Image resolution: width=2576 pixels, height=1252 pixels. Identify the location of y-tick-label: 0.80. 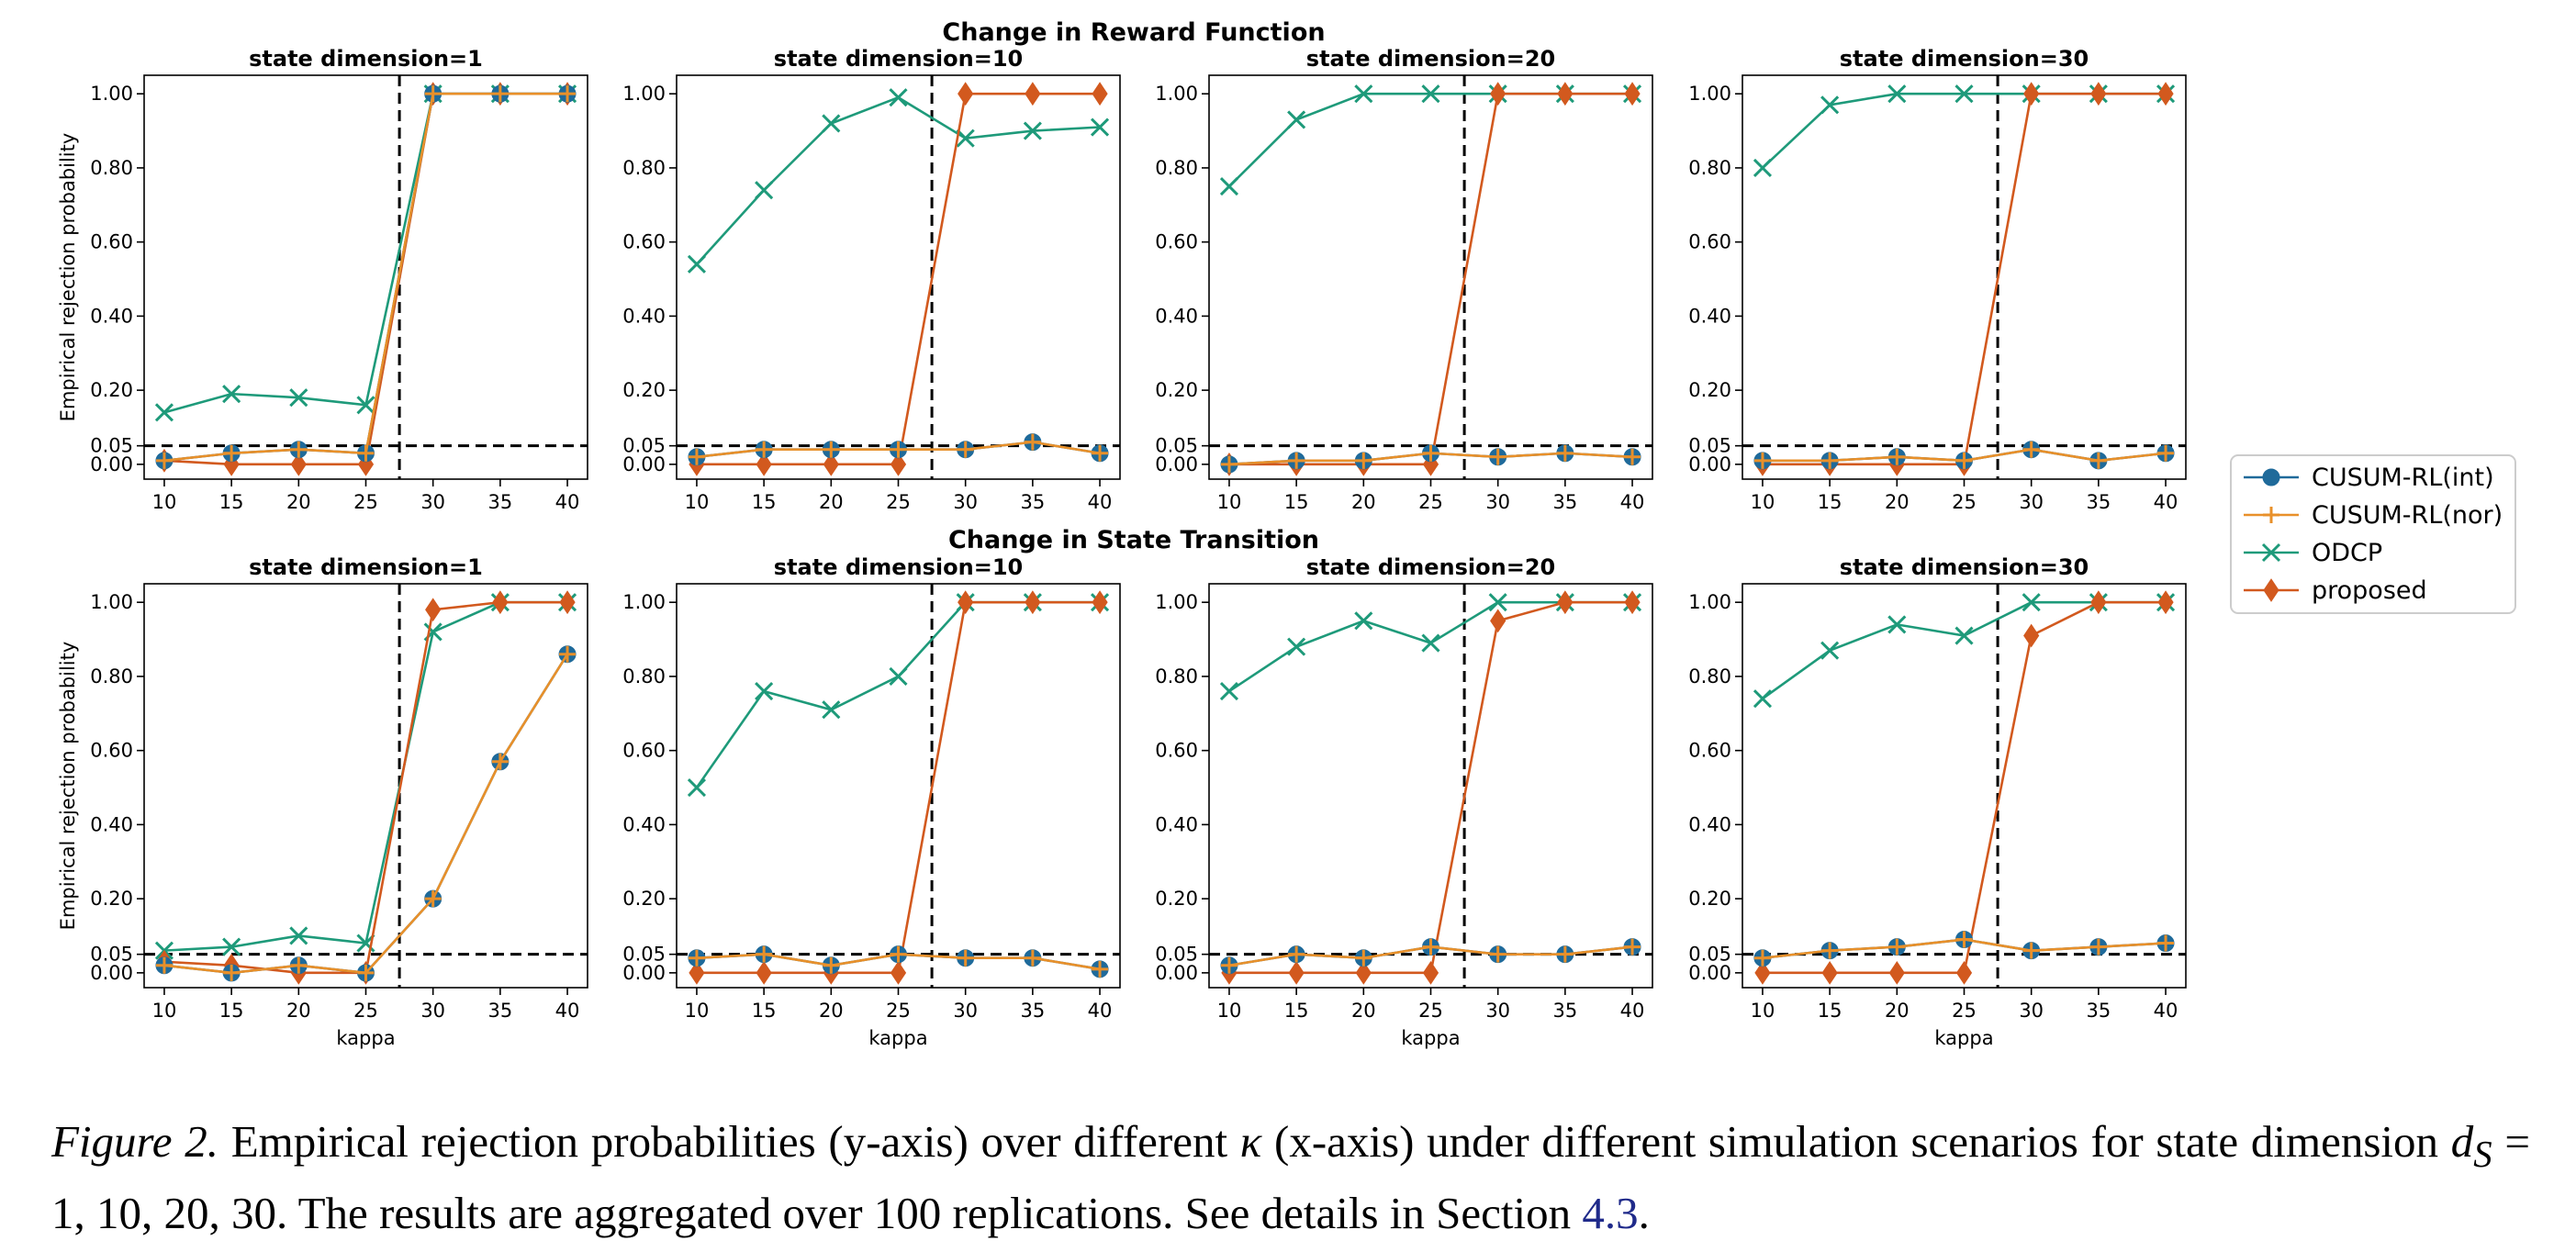
(111, 168).